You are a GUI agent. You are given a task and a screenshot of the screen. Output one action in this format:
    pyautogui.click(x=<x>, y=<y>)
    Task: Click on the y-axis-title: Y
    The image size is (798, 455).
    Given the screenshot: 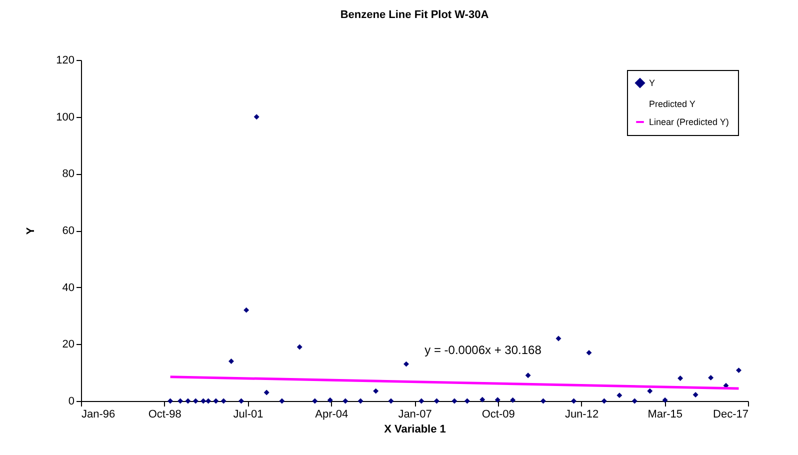 What is the action you would take?
    pyautogui.click(x=31, y=230)
    